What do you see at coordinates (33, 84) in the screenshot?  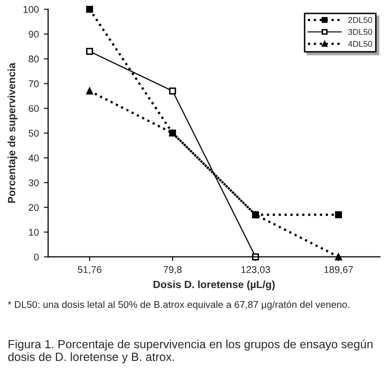 I see `y-tick-label: 70` at bounding box center [33, 84].